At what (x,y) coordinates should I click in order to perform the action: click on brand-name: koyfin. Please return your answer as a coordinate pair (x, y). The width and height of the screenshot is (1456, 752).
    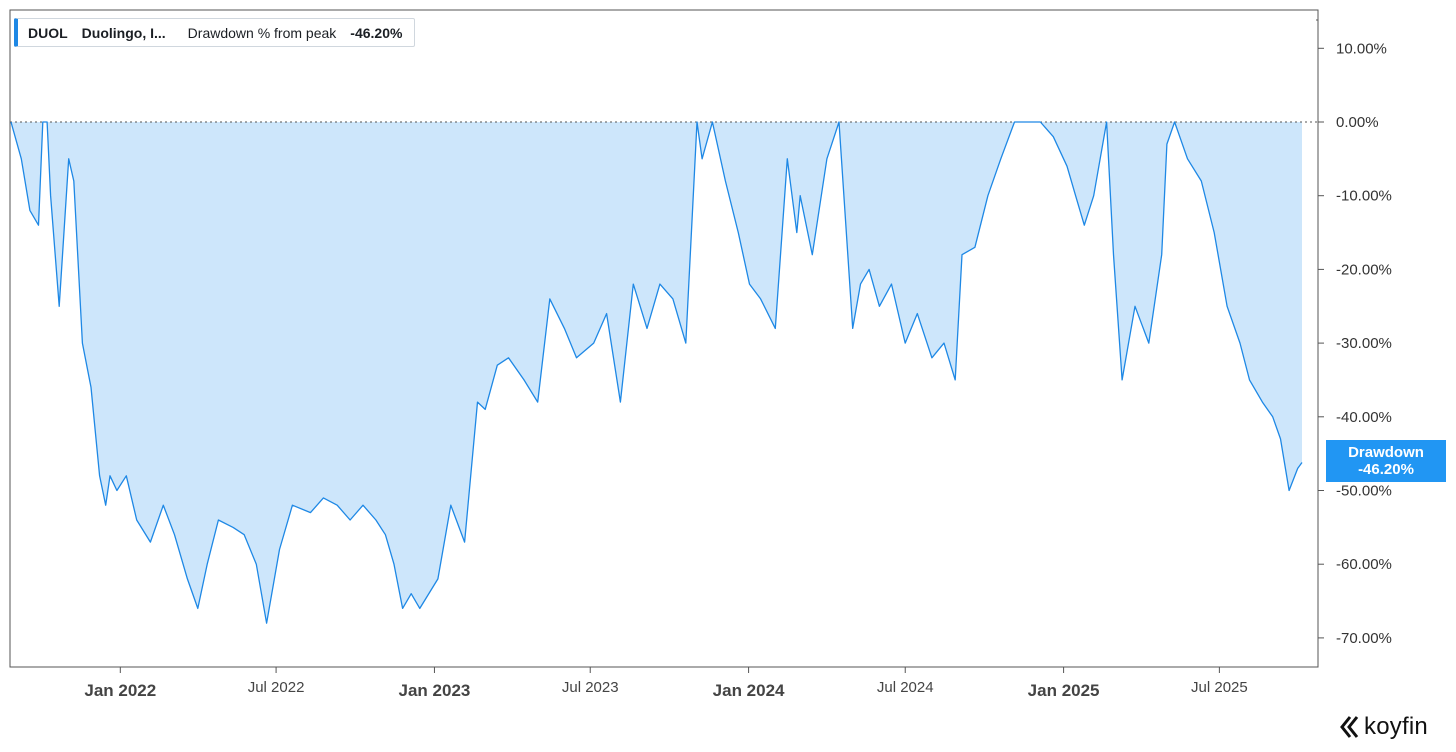
    Looking at the image, I should click on (1396, 726).